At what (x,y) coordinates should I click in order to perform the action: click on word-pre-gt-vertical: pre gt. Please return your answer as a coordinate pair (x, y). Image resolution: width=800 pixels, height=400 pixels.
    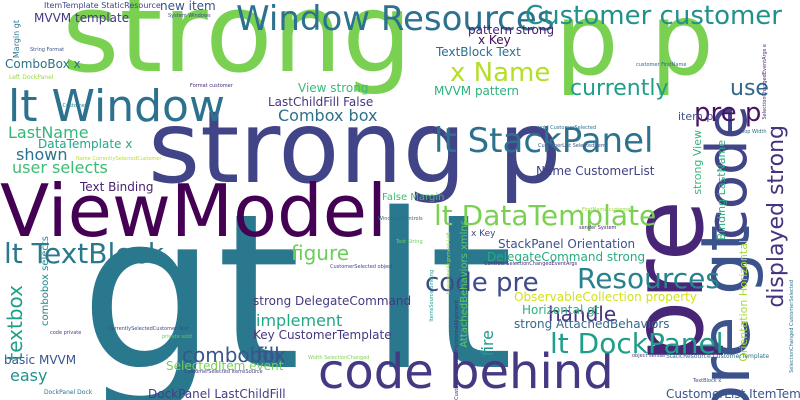
    Looking at the image, I should click on (726, 312).